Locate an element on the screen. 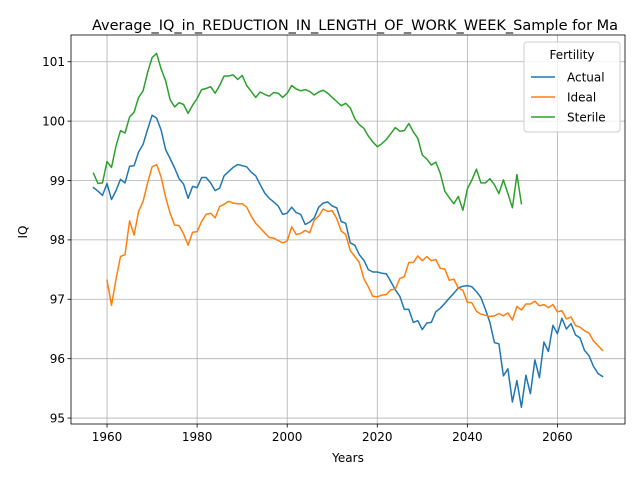 Image resolution: width=640 pixels, height=480 pixels. y-tick-label: 96 is located at coordinates (57, 359).